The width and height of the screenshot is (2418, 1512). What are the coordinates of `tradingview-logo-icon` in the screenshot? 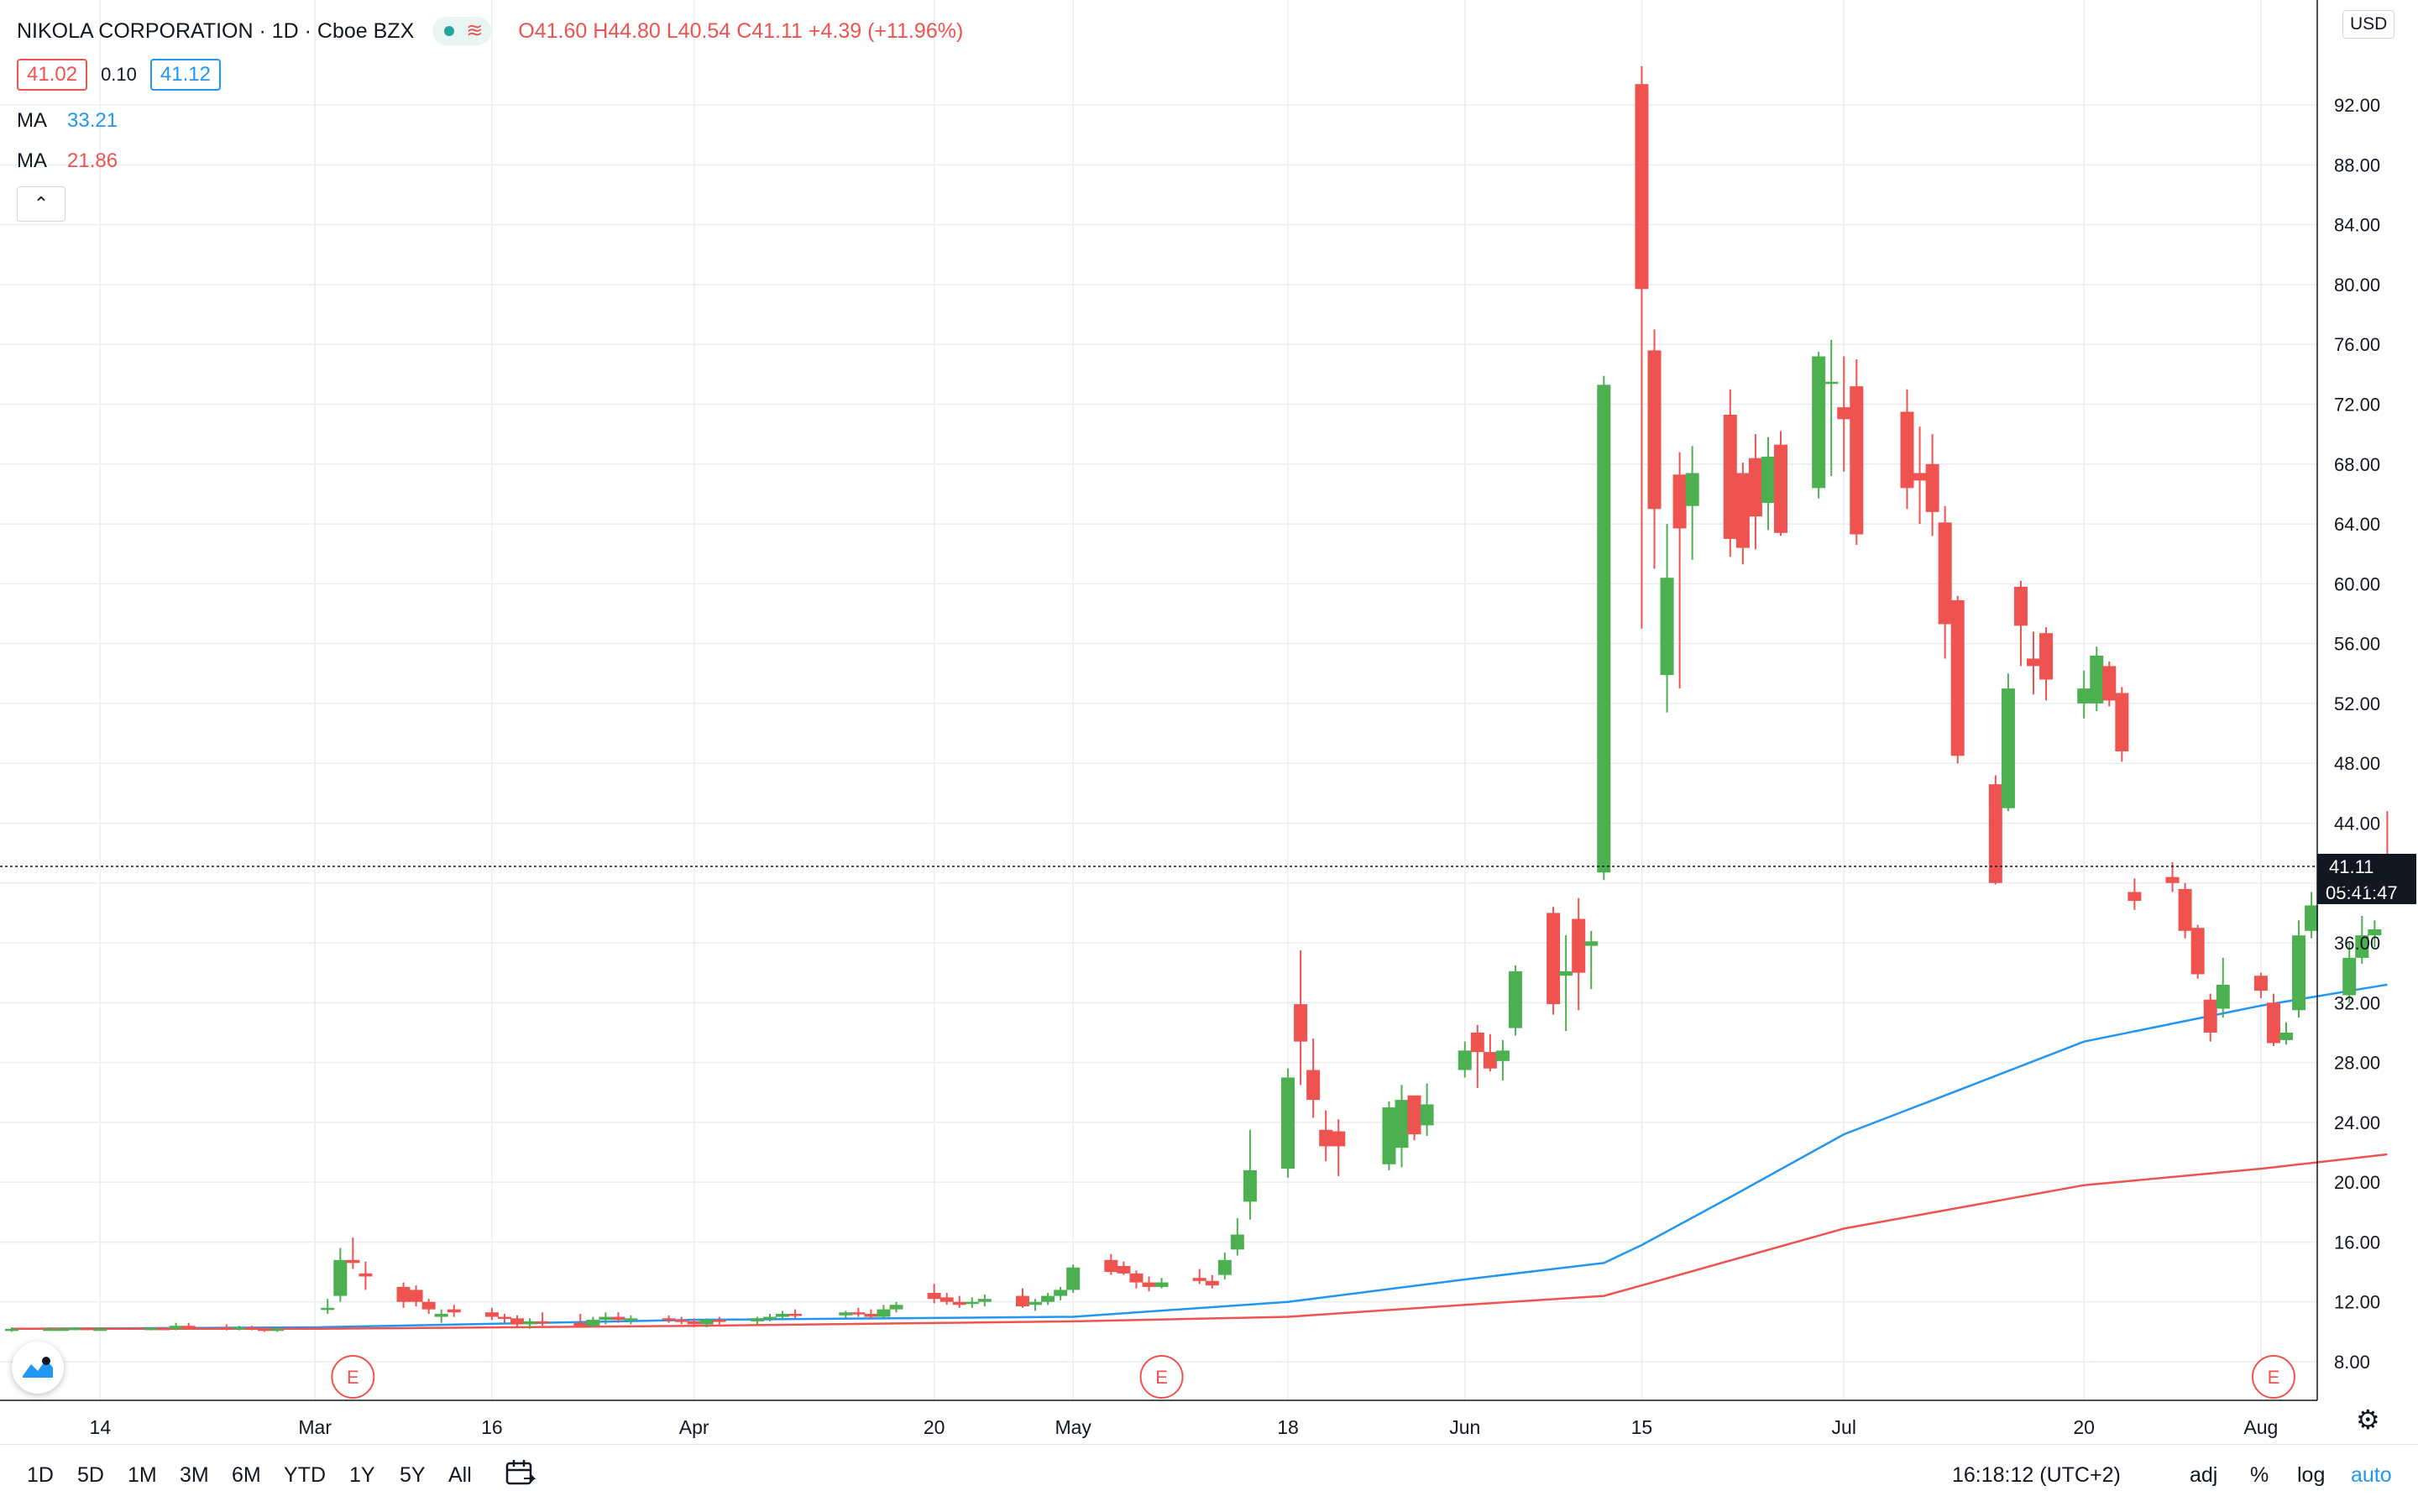 It's located at (38, 1368).